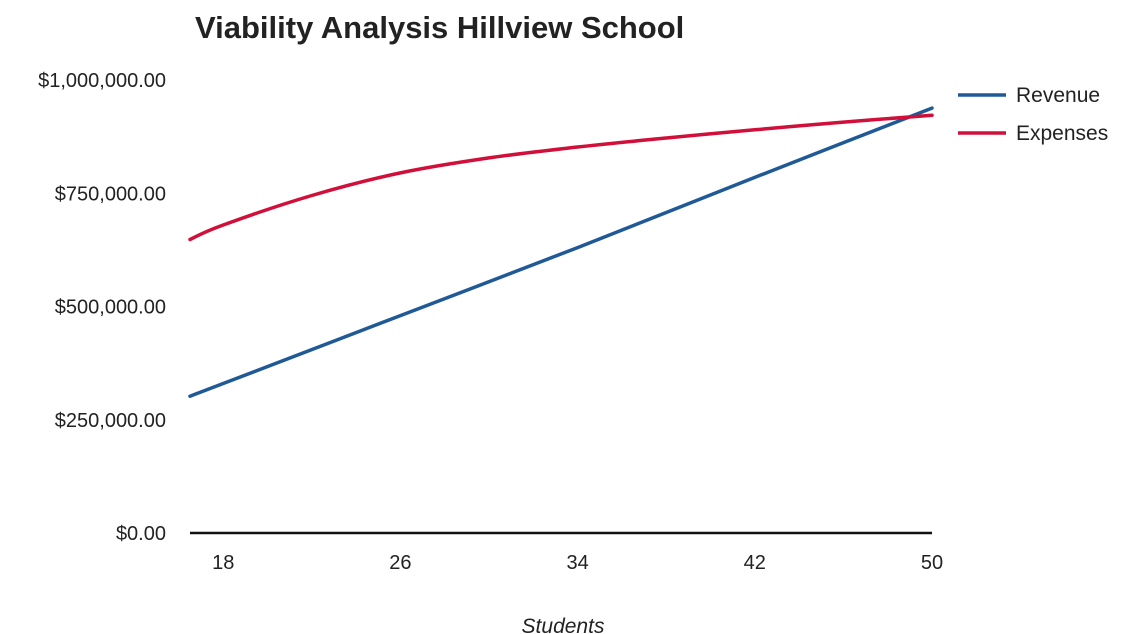  What do you see at coordinates (563, 624) in the screenshot?
I see `x-axis-label: Students` at bounding box center [563, 624].